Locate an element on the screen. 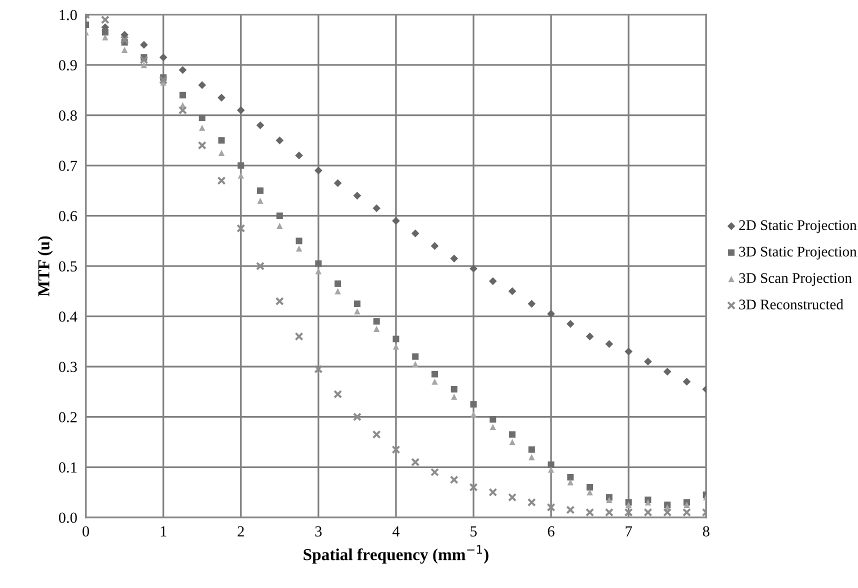 The width and height of the screenshot is (858, 588). y-tick-label: 0.7 is located at coordinates (68, 166).